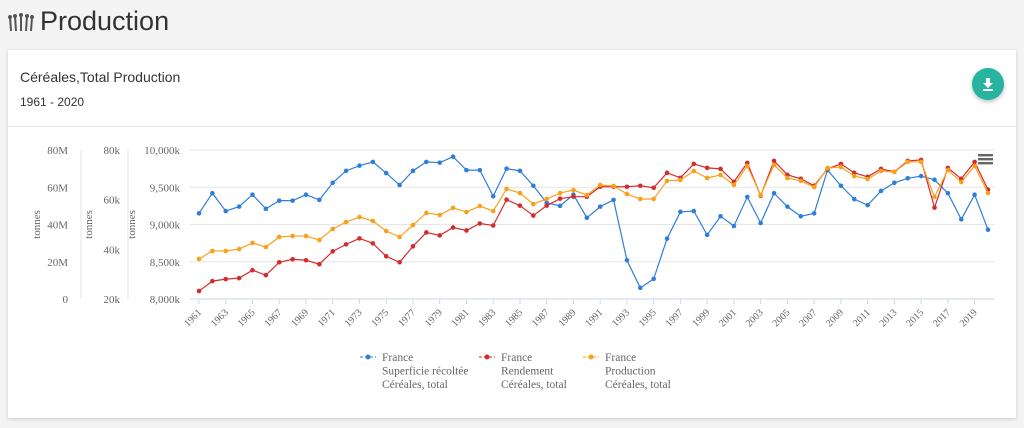 The image size is (1024, 428). I want to click on hamburger-menu-icon, so click(985, 159).